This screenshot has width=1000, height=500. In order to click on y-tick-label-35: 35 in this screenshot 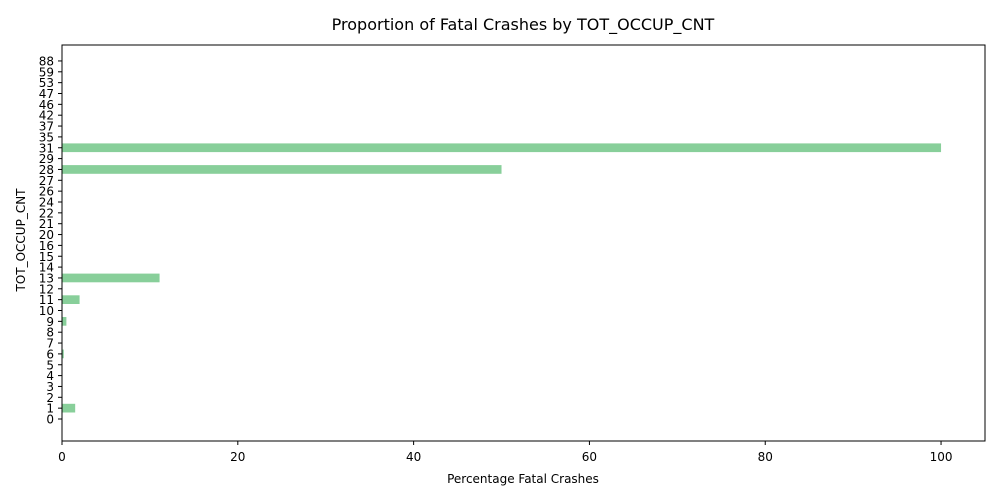, I will do `click(46, 137)`.